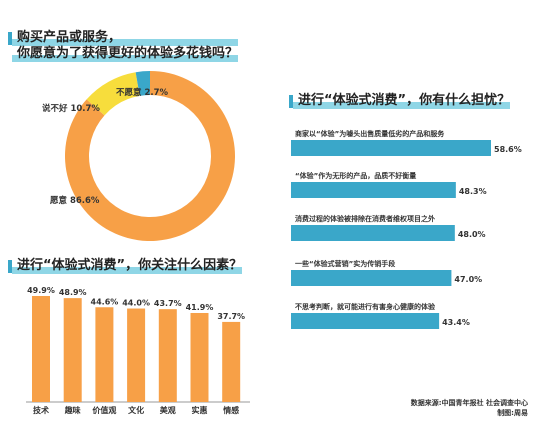 The width and height of the screenshot is (540, 438). What do you see at coordinates (128, 53) in the screenshot?
I see `donut-title-line-2: 你愿意为了获得更好的体验多花钱吗？` at bounding box center [128, 53].